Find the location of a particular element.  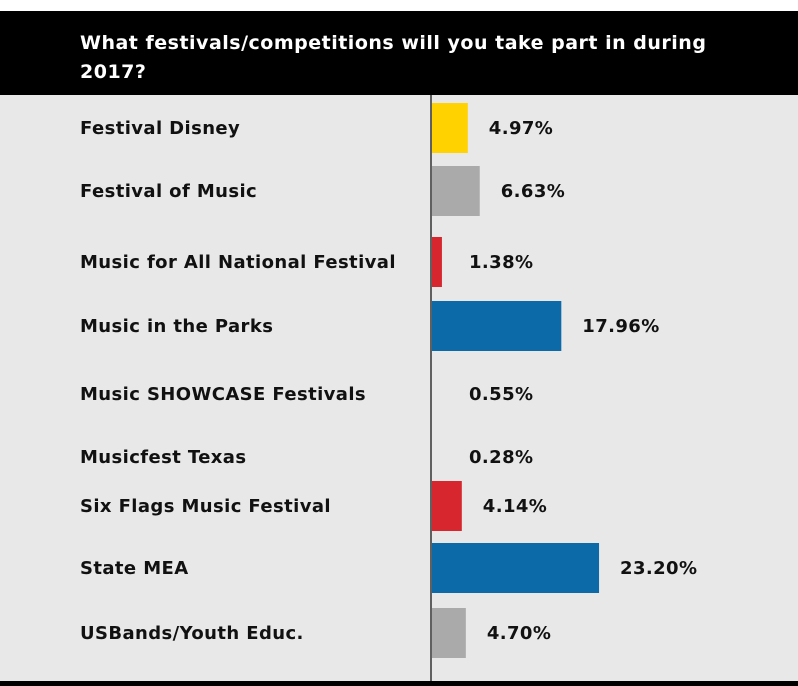

category-label: Musicfest Texas is located at coordinates (163, 457).